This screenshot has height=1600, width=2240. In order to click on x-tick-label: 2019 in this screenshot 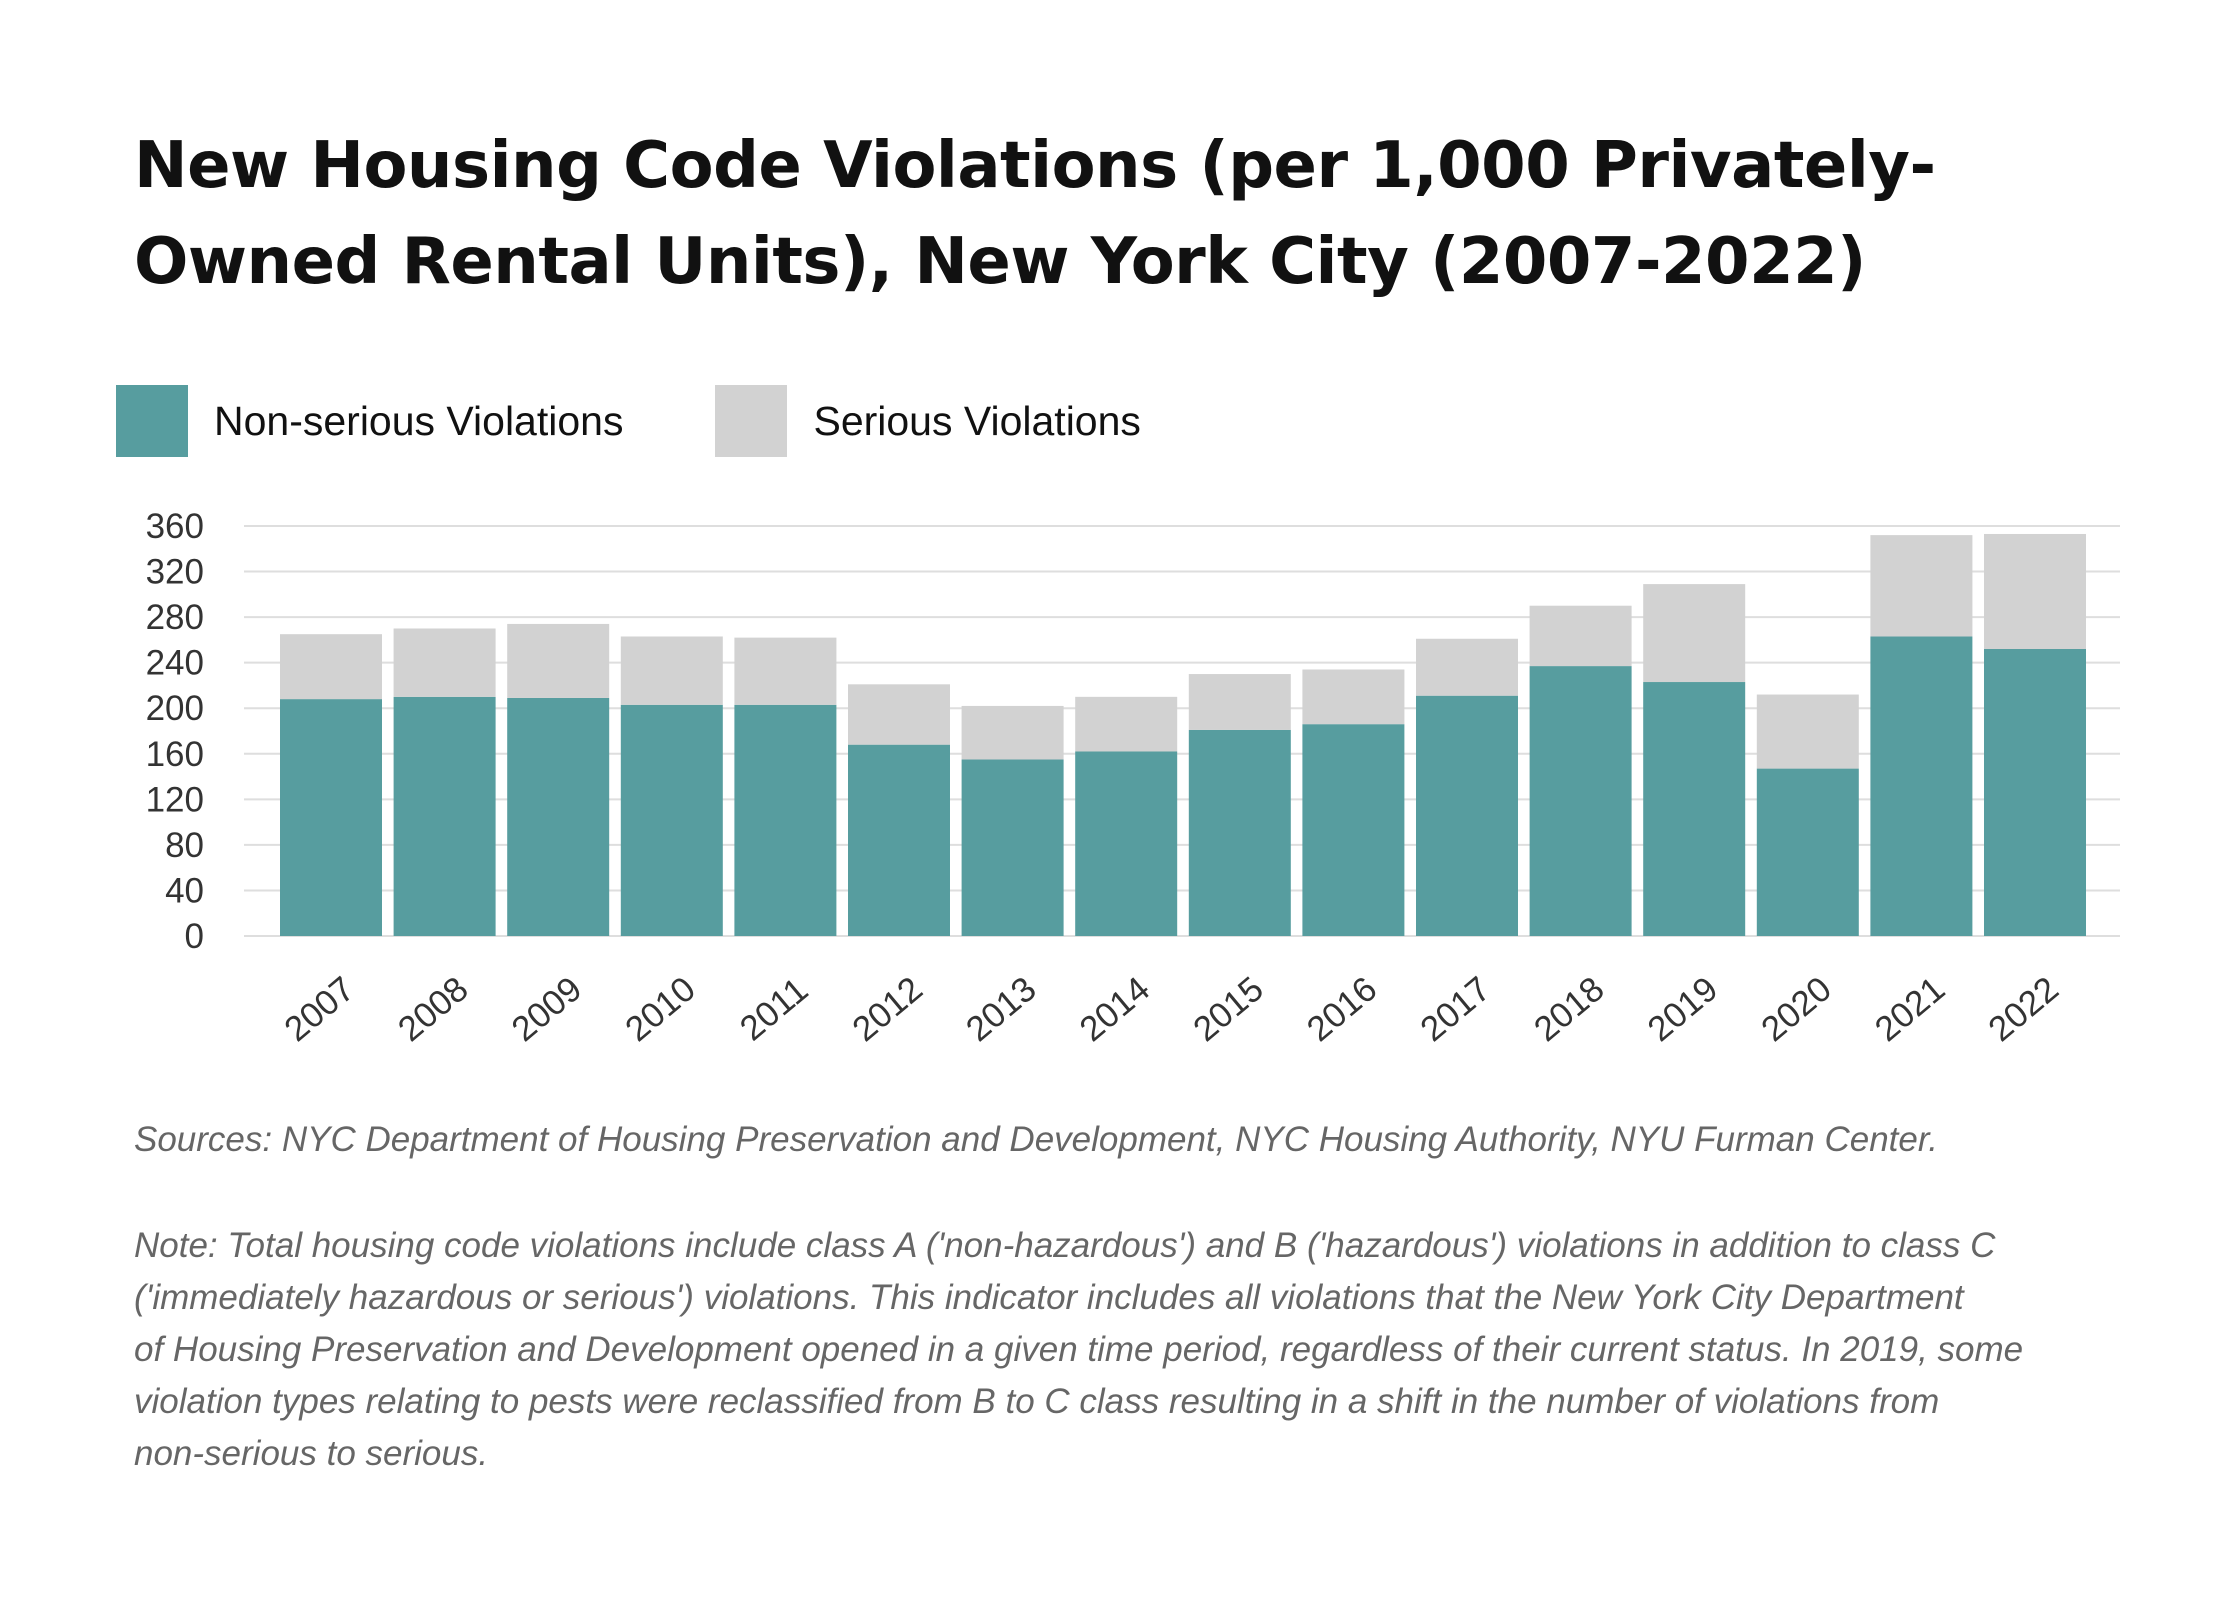, I will do `click(1682, 1009)`.